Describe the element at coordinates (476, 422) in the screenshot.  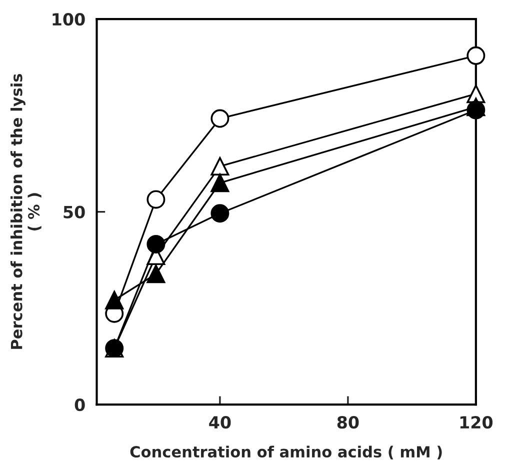
I see `x-tick-label: 120` at that location.